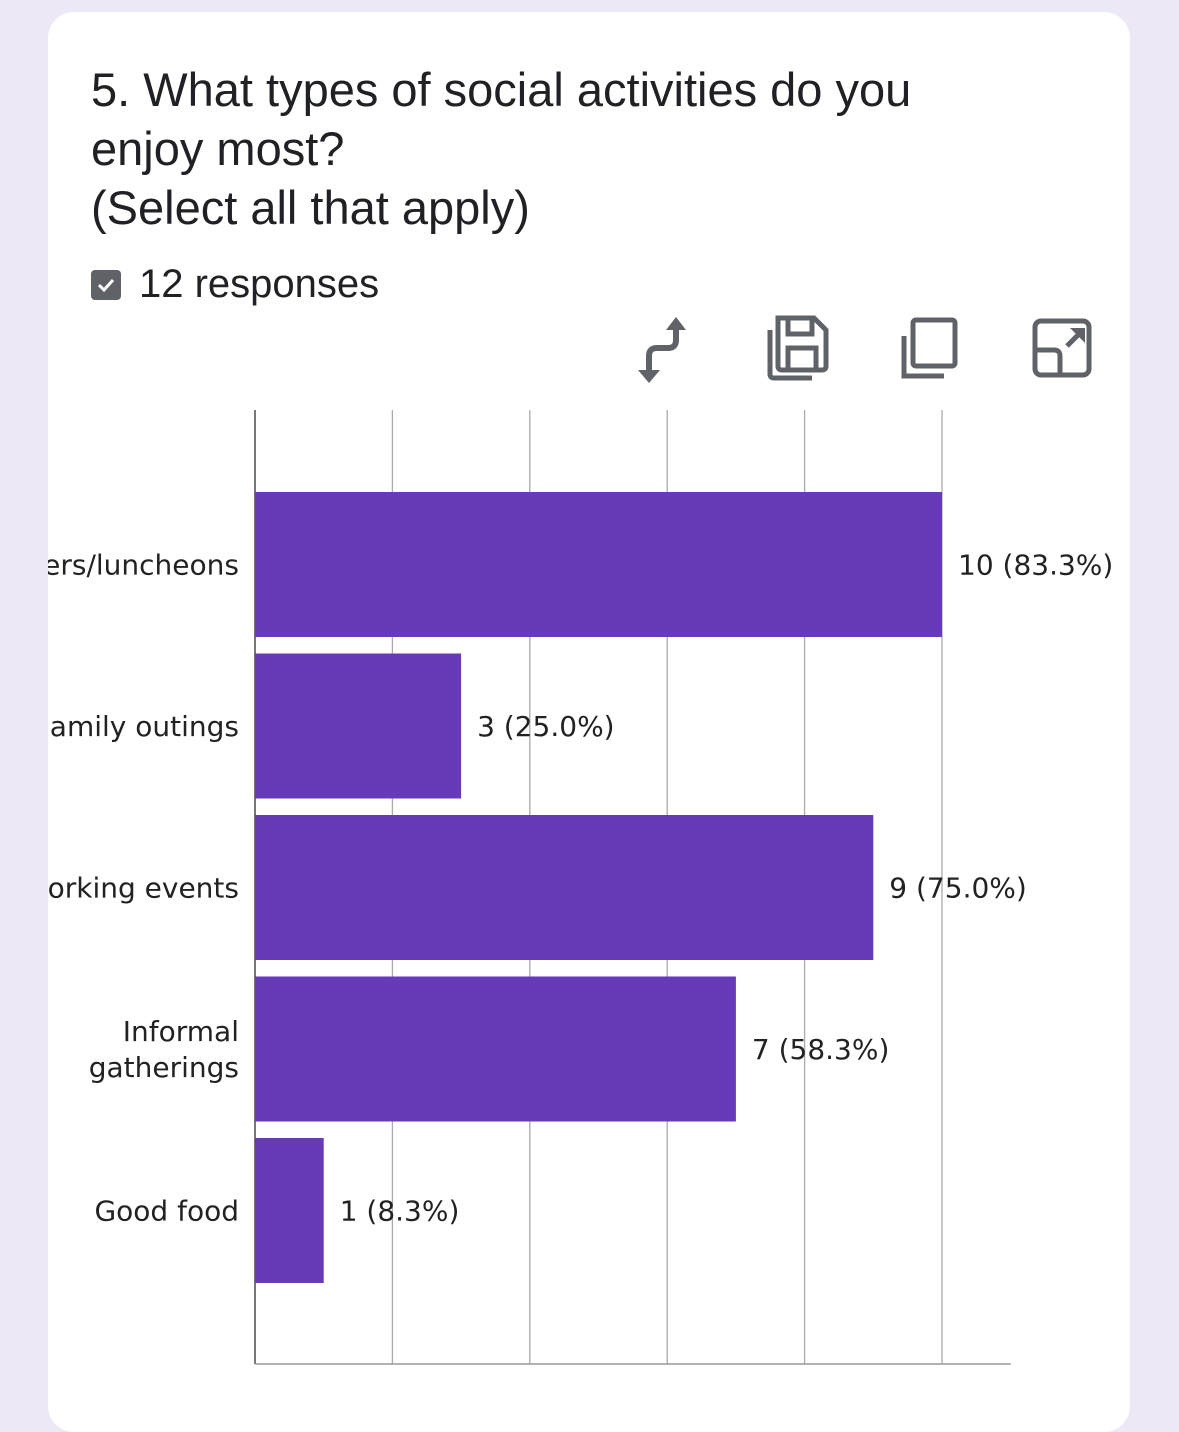 The height and width of the screenshot is (1432, 1179). What do you see at coordinates (821, 1049) in the screenshot?
I see `data-label: 7 (58.3%)` at bounding box center [821, 1049].